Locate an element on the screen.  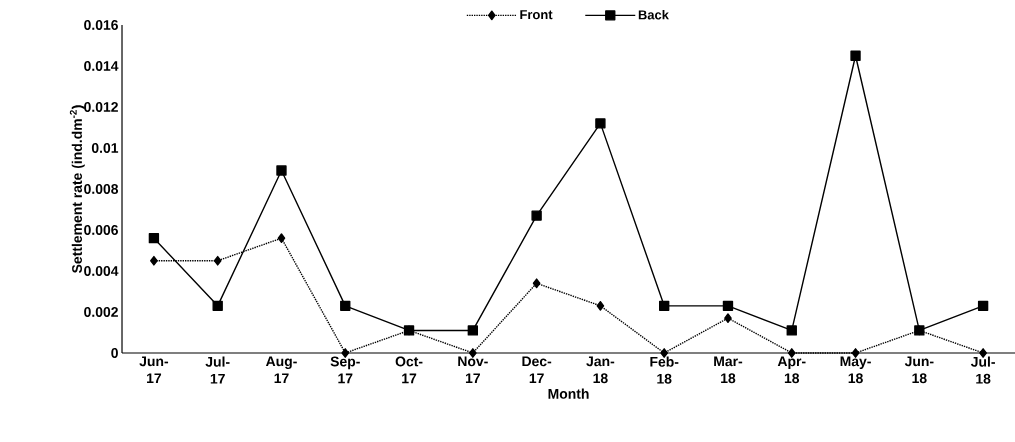
x-tick-label: Jul-18 is located at coordinates (982, 370).